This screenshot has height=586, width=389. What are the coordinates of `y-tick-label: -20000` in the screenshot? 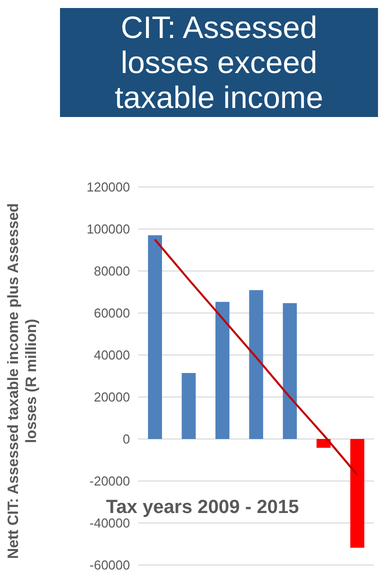 It's located at (110, 481).